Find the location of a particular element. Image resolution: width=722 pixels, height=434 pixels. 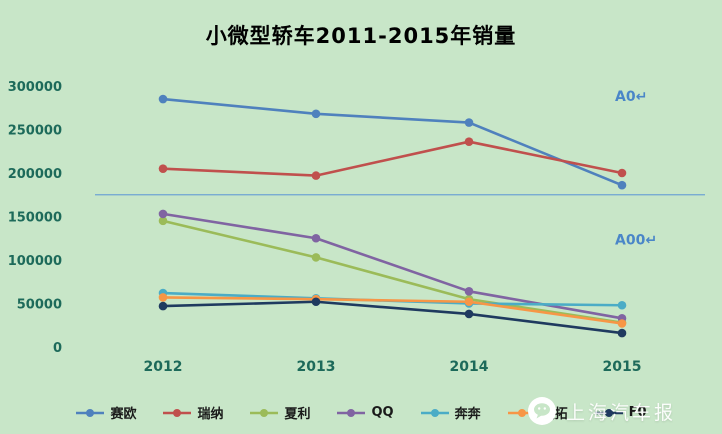

wechat-icon is located at coordinates (541, 411).